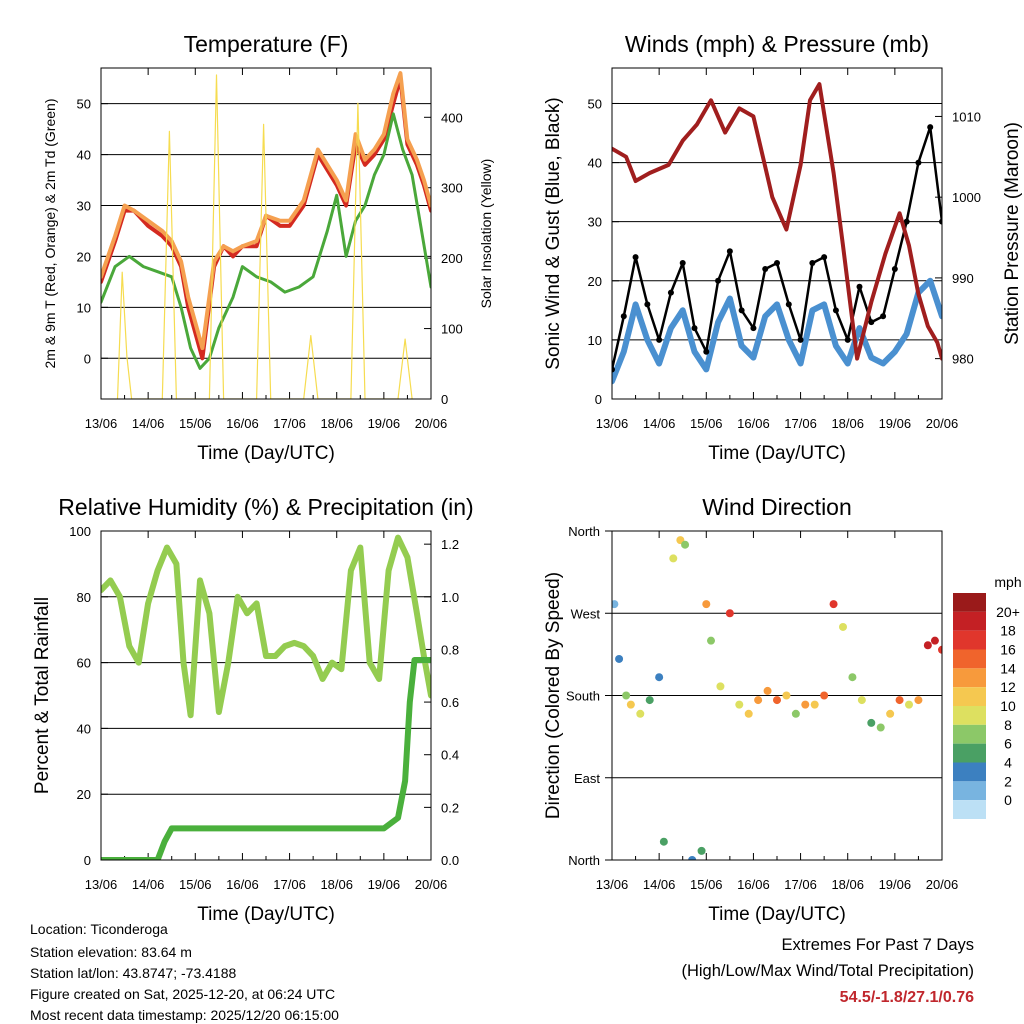 This screenshot has width=1024, height=1024. I want to click on chart-title: Wind Direction, so click(777, 507).